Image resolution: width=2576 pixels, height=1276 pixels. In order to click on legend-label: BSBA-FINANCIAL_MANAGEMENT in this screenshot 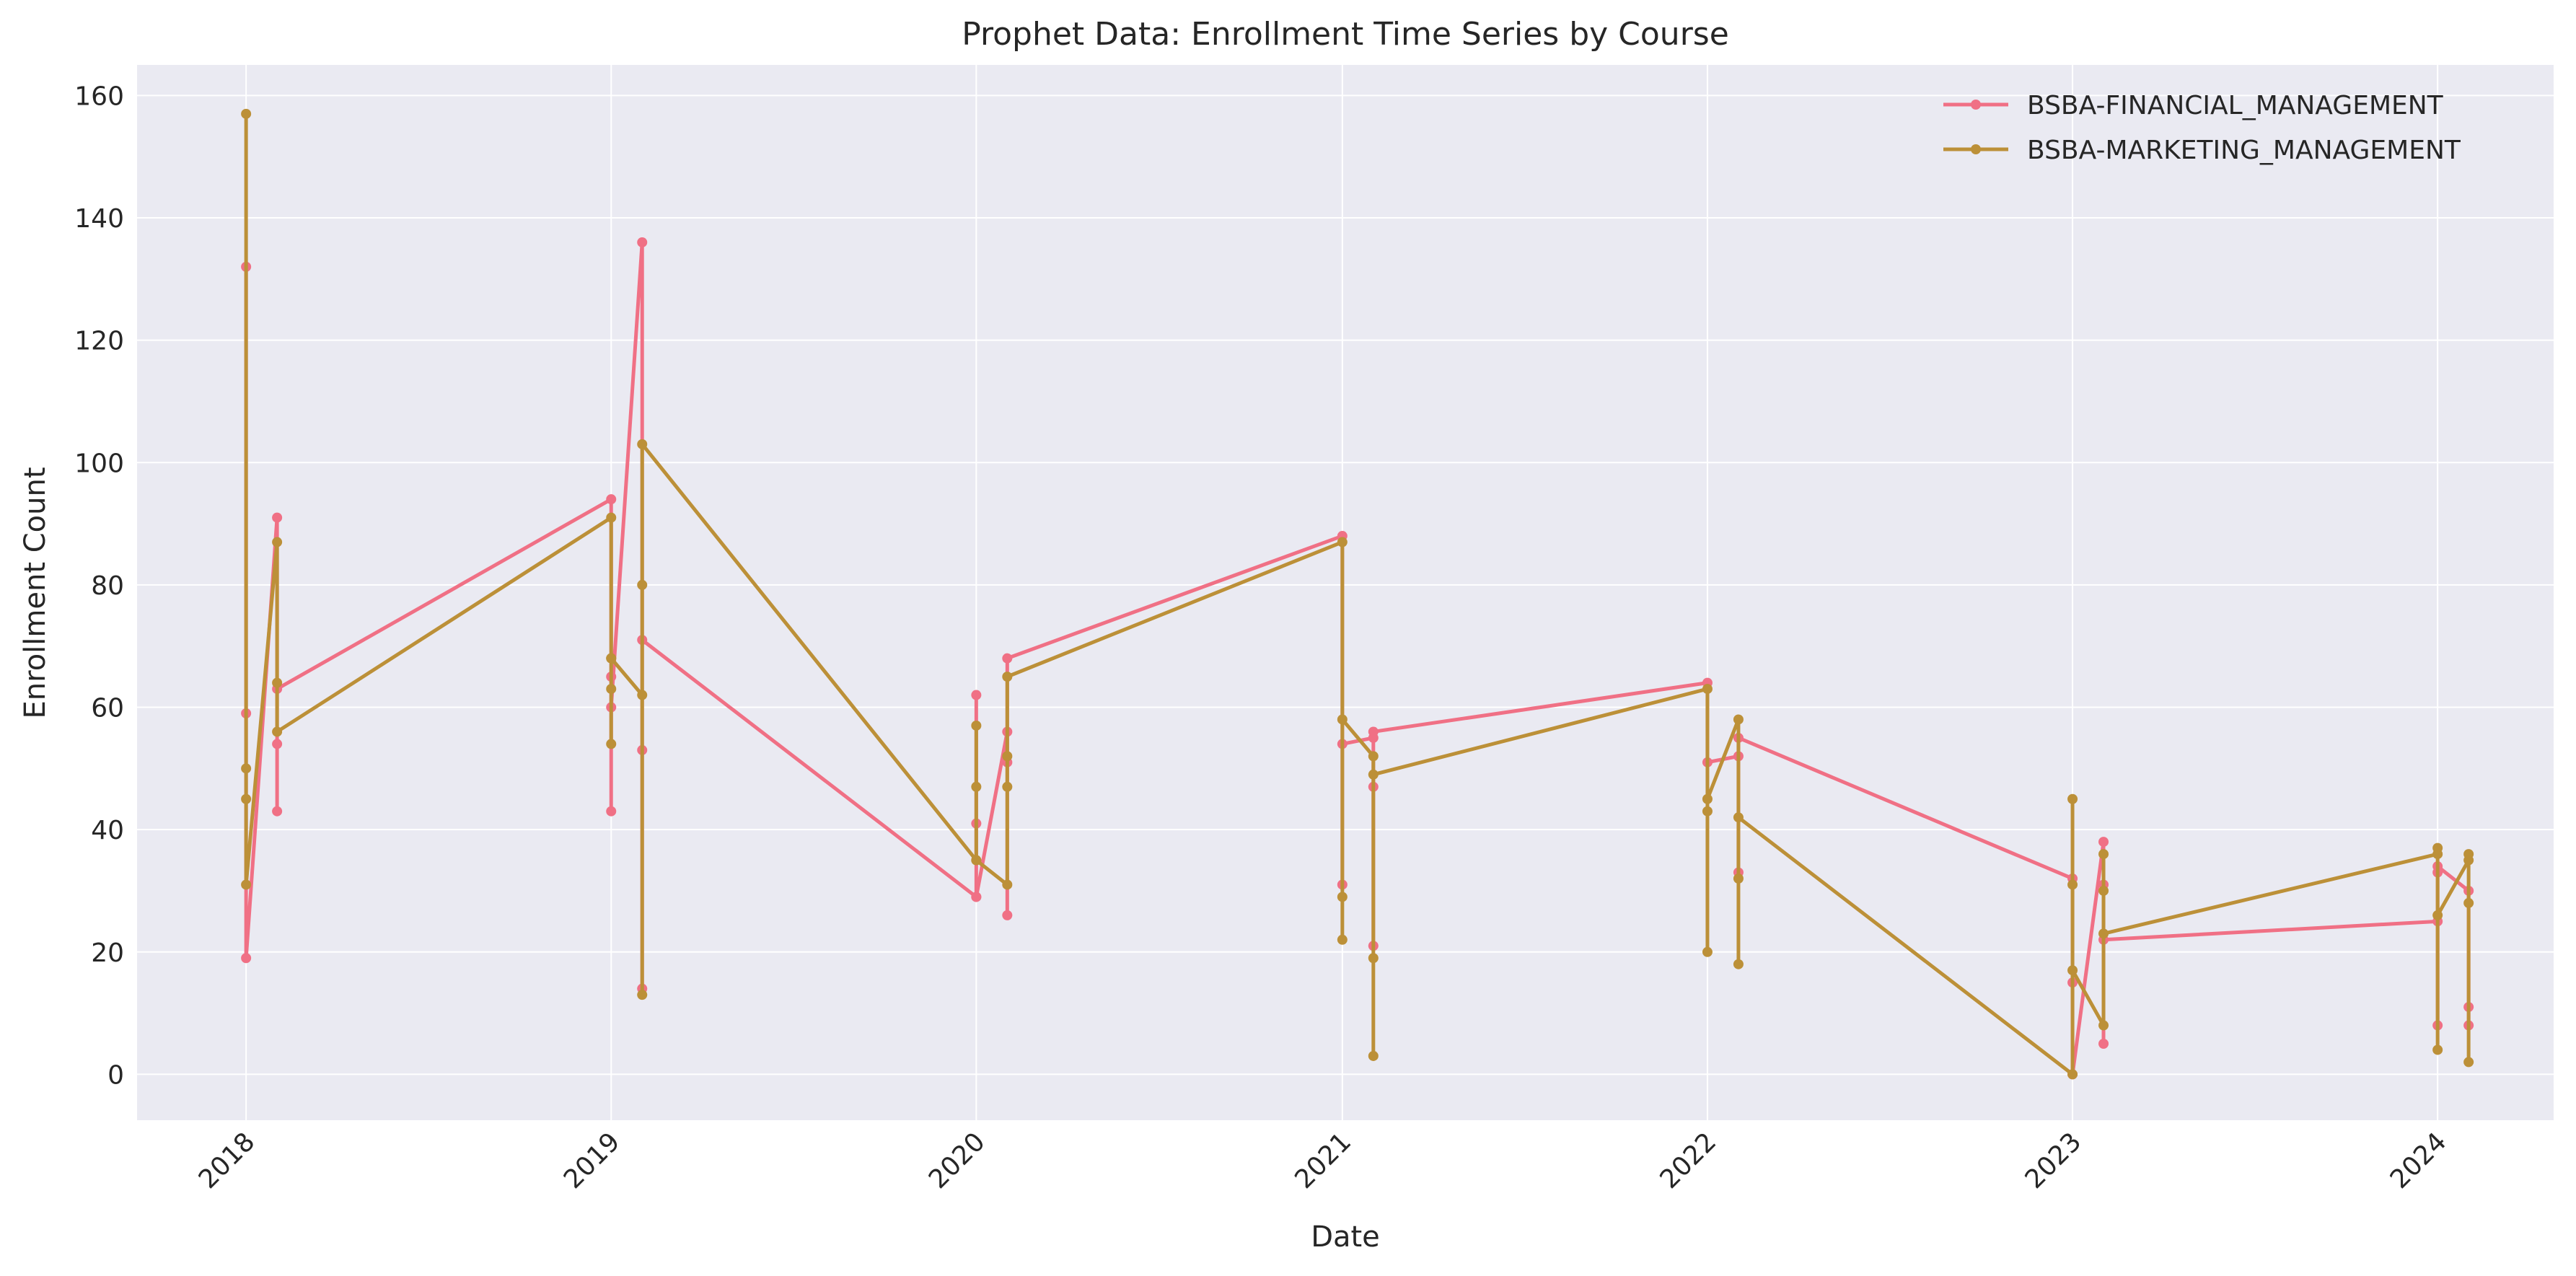, I will do `click(2235, 106)`.